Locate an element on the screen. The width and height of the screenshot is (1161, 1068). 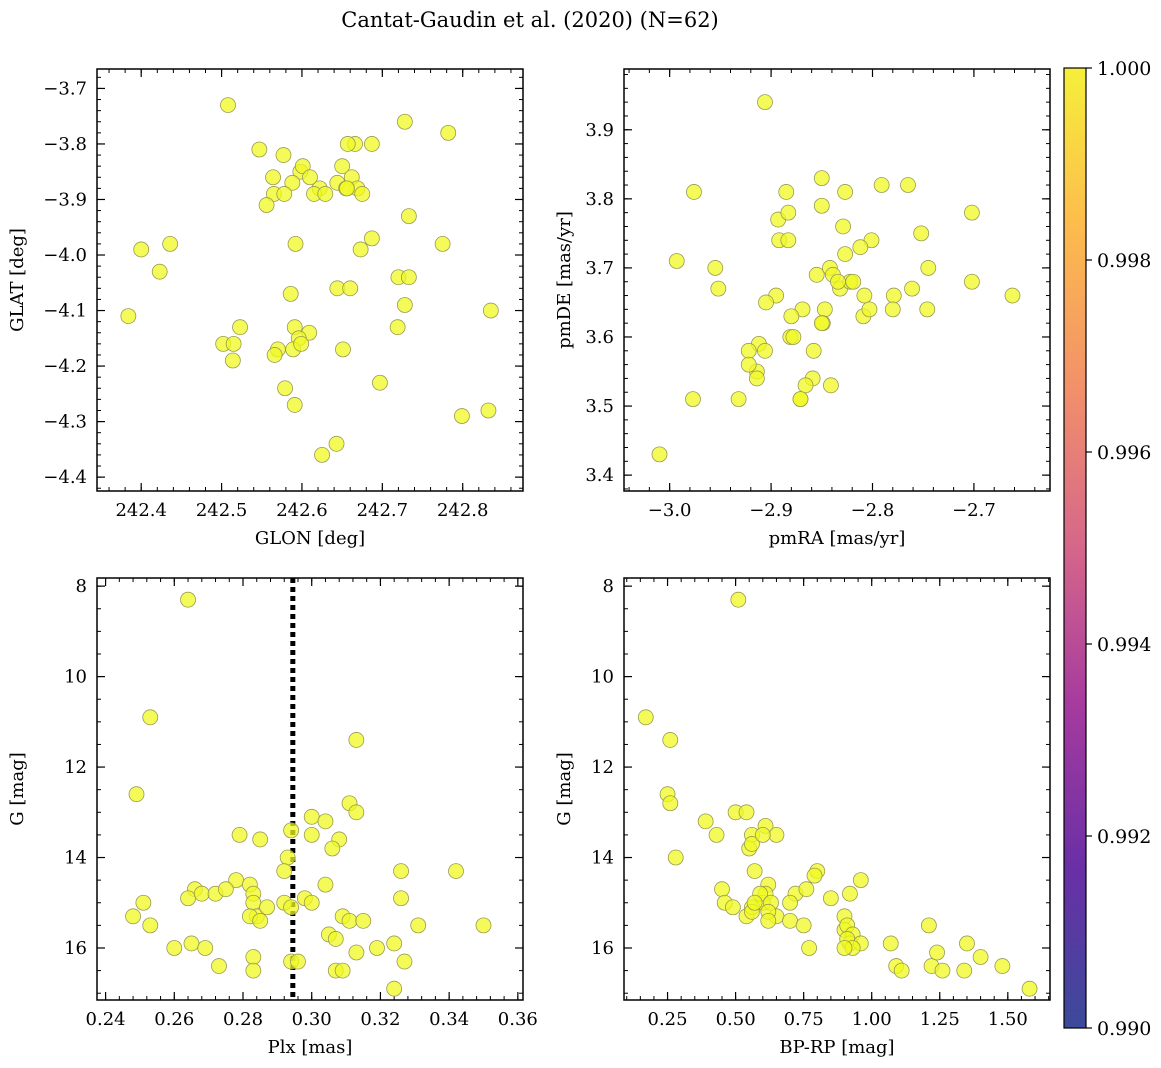
x-tick-label: −2.9 is located at coordinates (771, 510).